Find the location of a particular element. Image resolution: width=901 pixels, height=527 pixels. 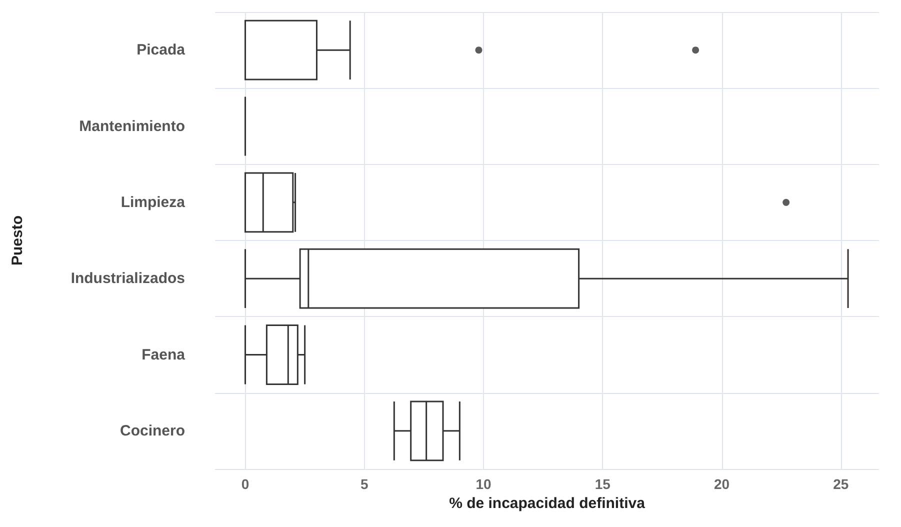

y-axis-title: Puesto is located at coordinates (17, 240).